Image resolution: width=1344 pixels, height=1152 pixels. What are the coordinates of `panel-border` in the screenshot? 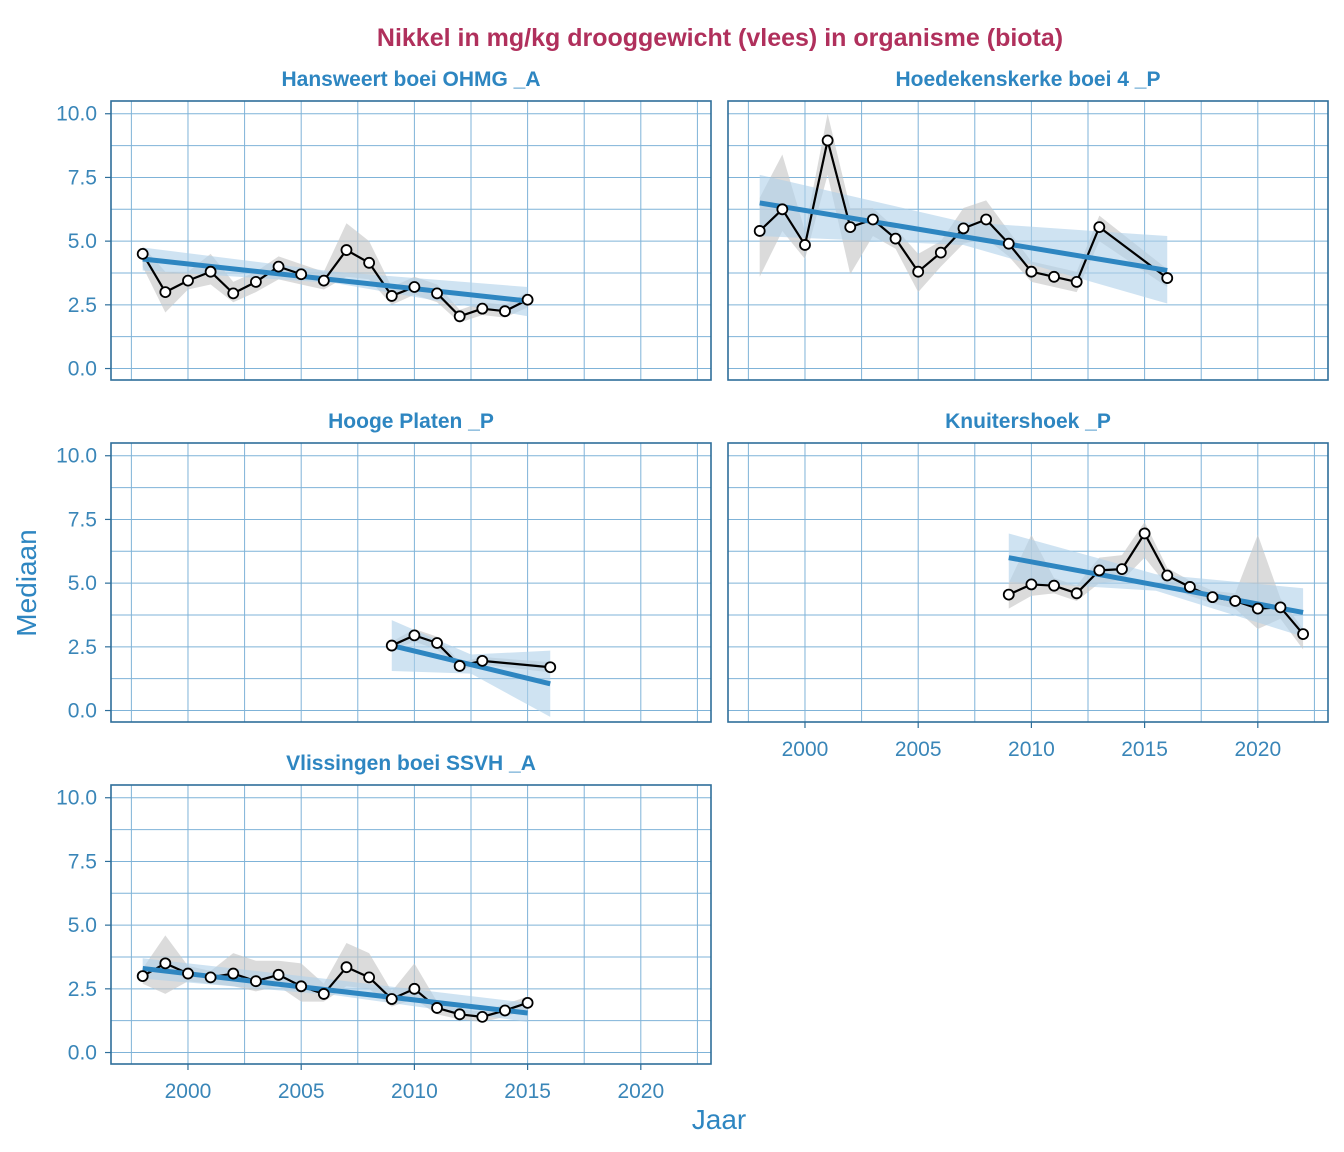 It's located at (411, 240).